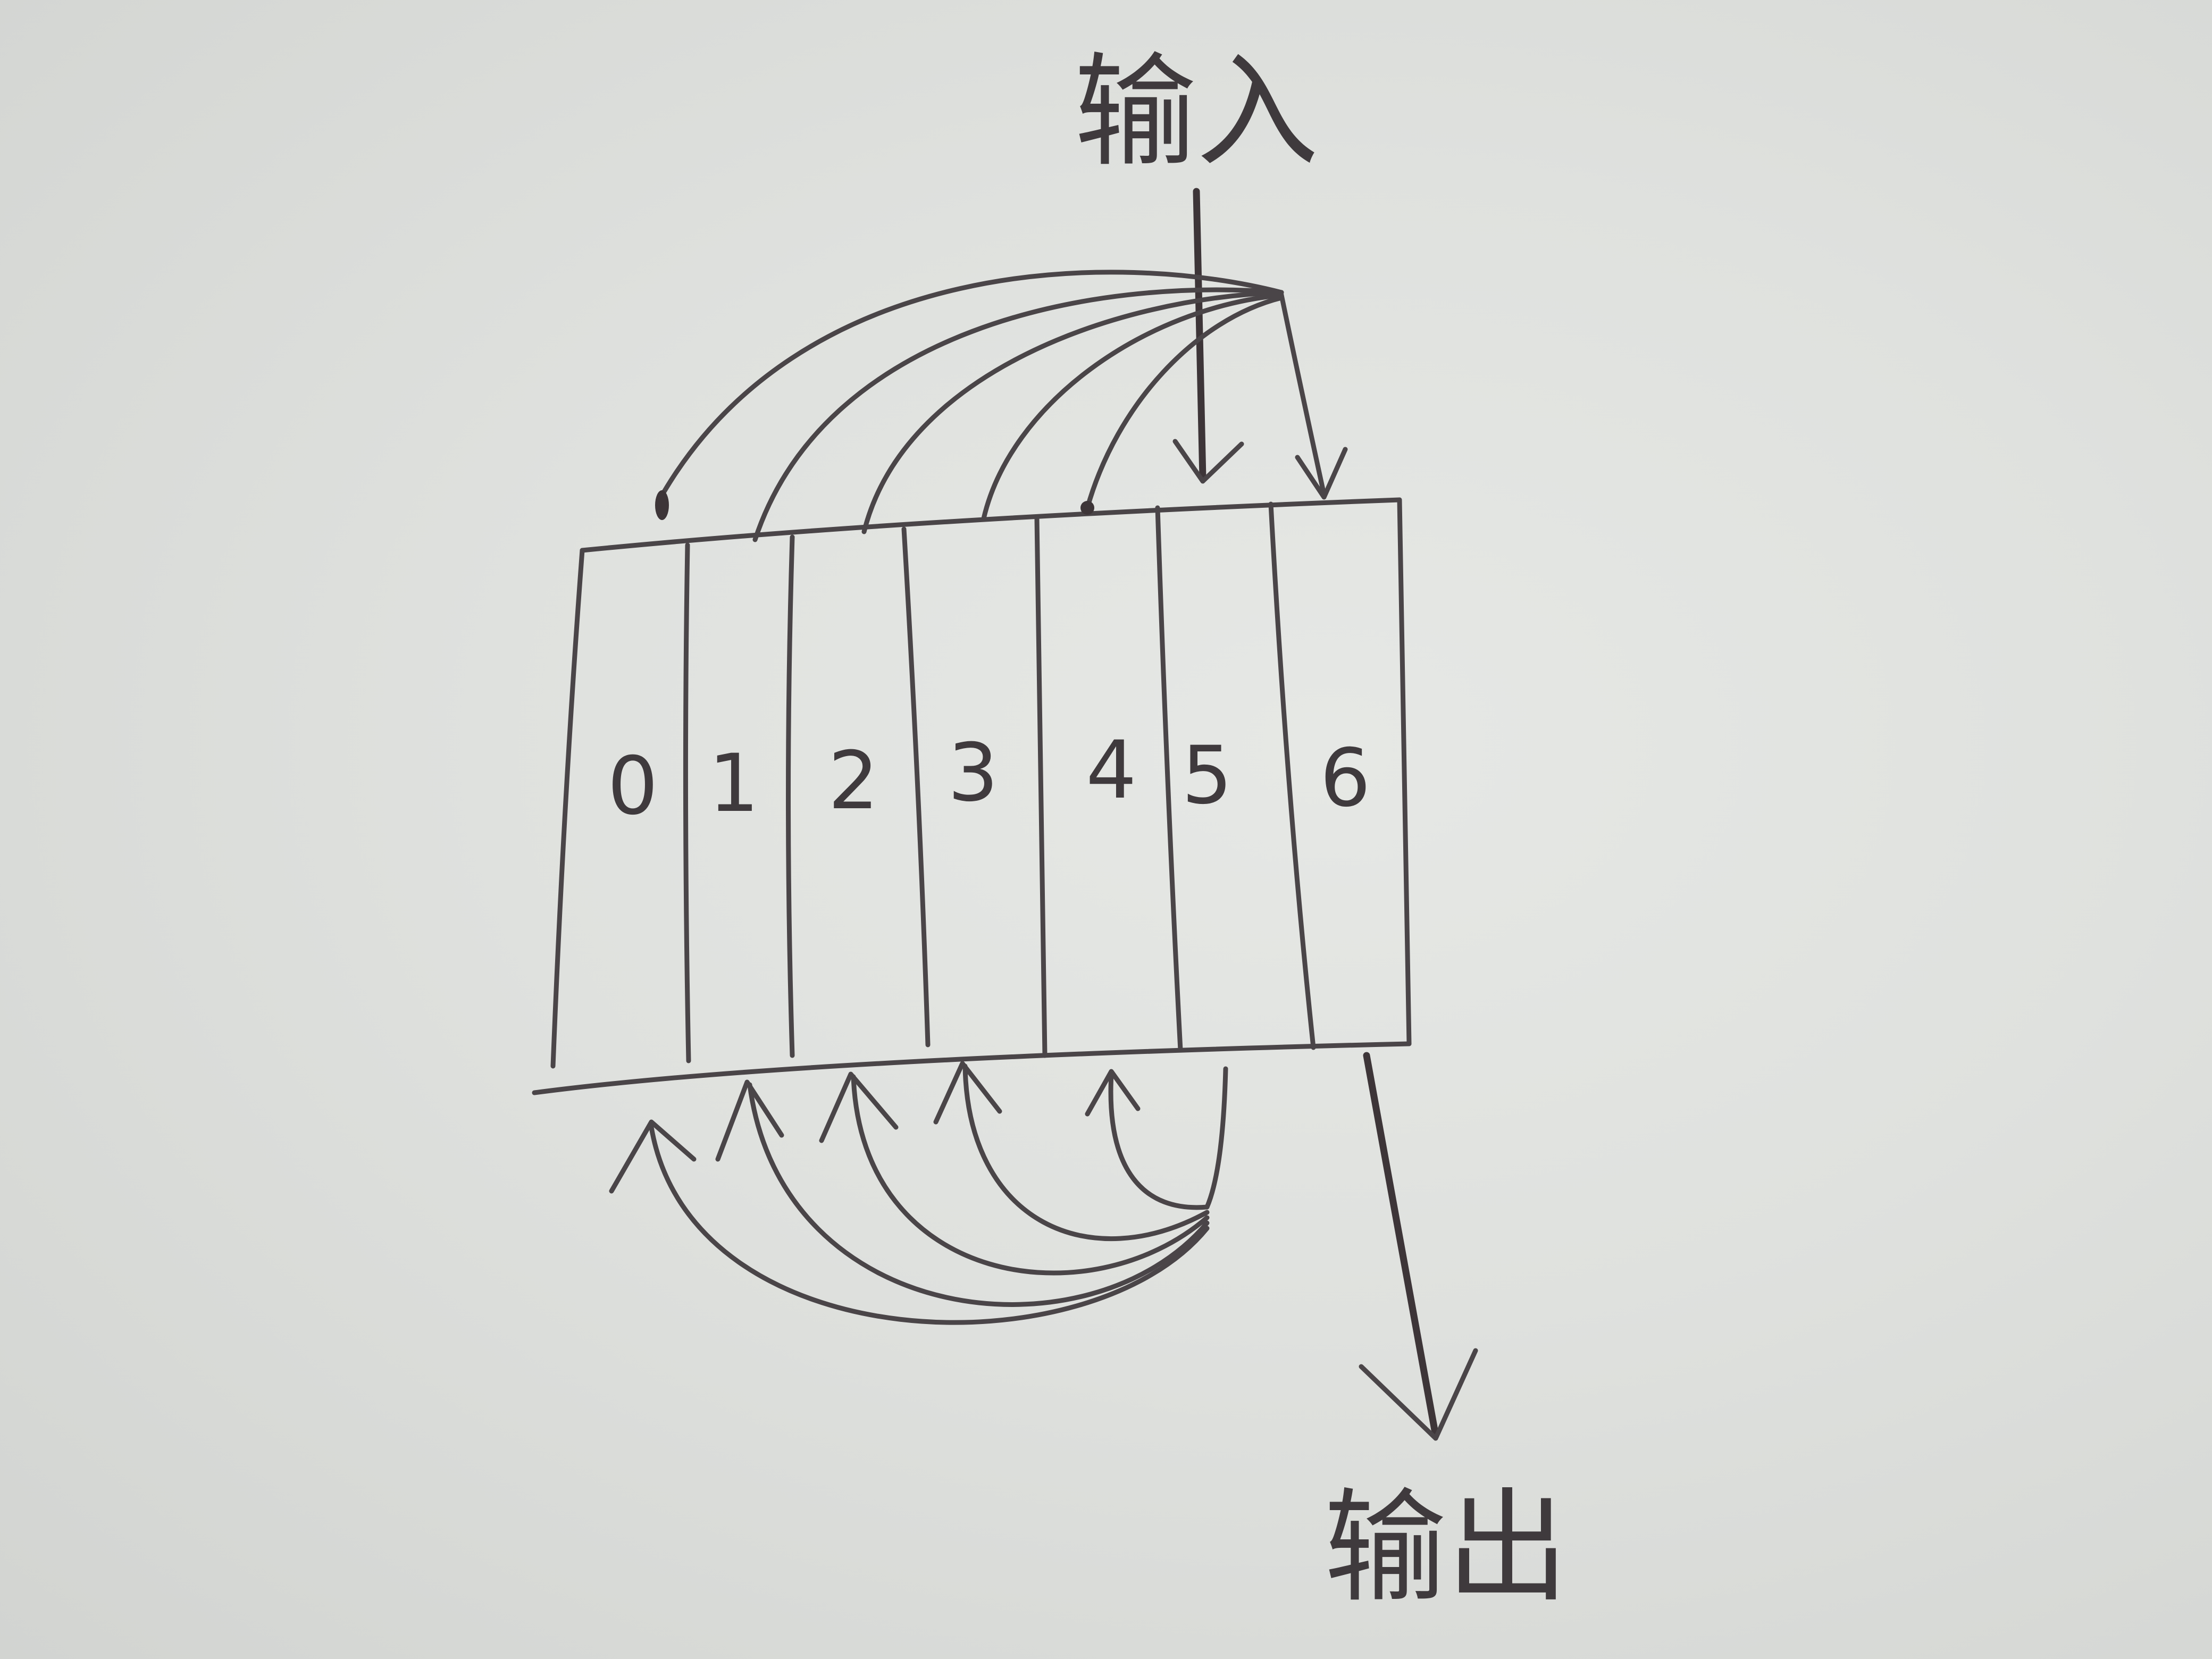  I want to click on input-arrow, so click(1208, 336).